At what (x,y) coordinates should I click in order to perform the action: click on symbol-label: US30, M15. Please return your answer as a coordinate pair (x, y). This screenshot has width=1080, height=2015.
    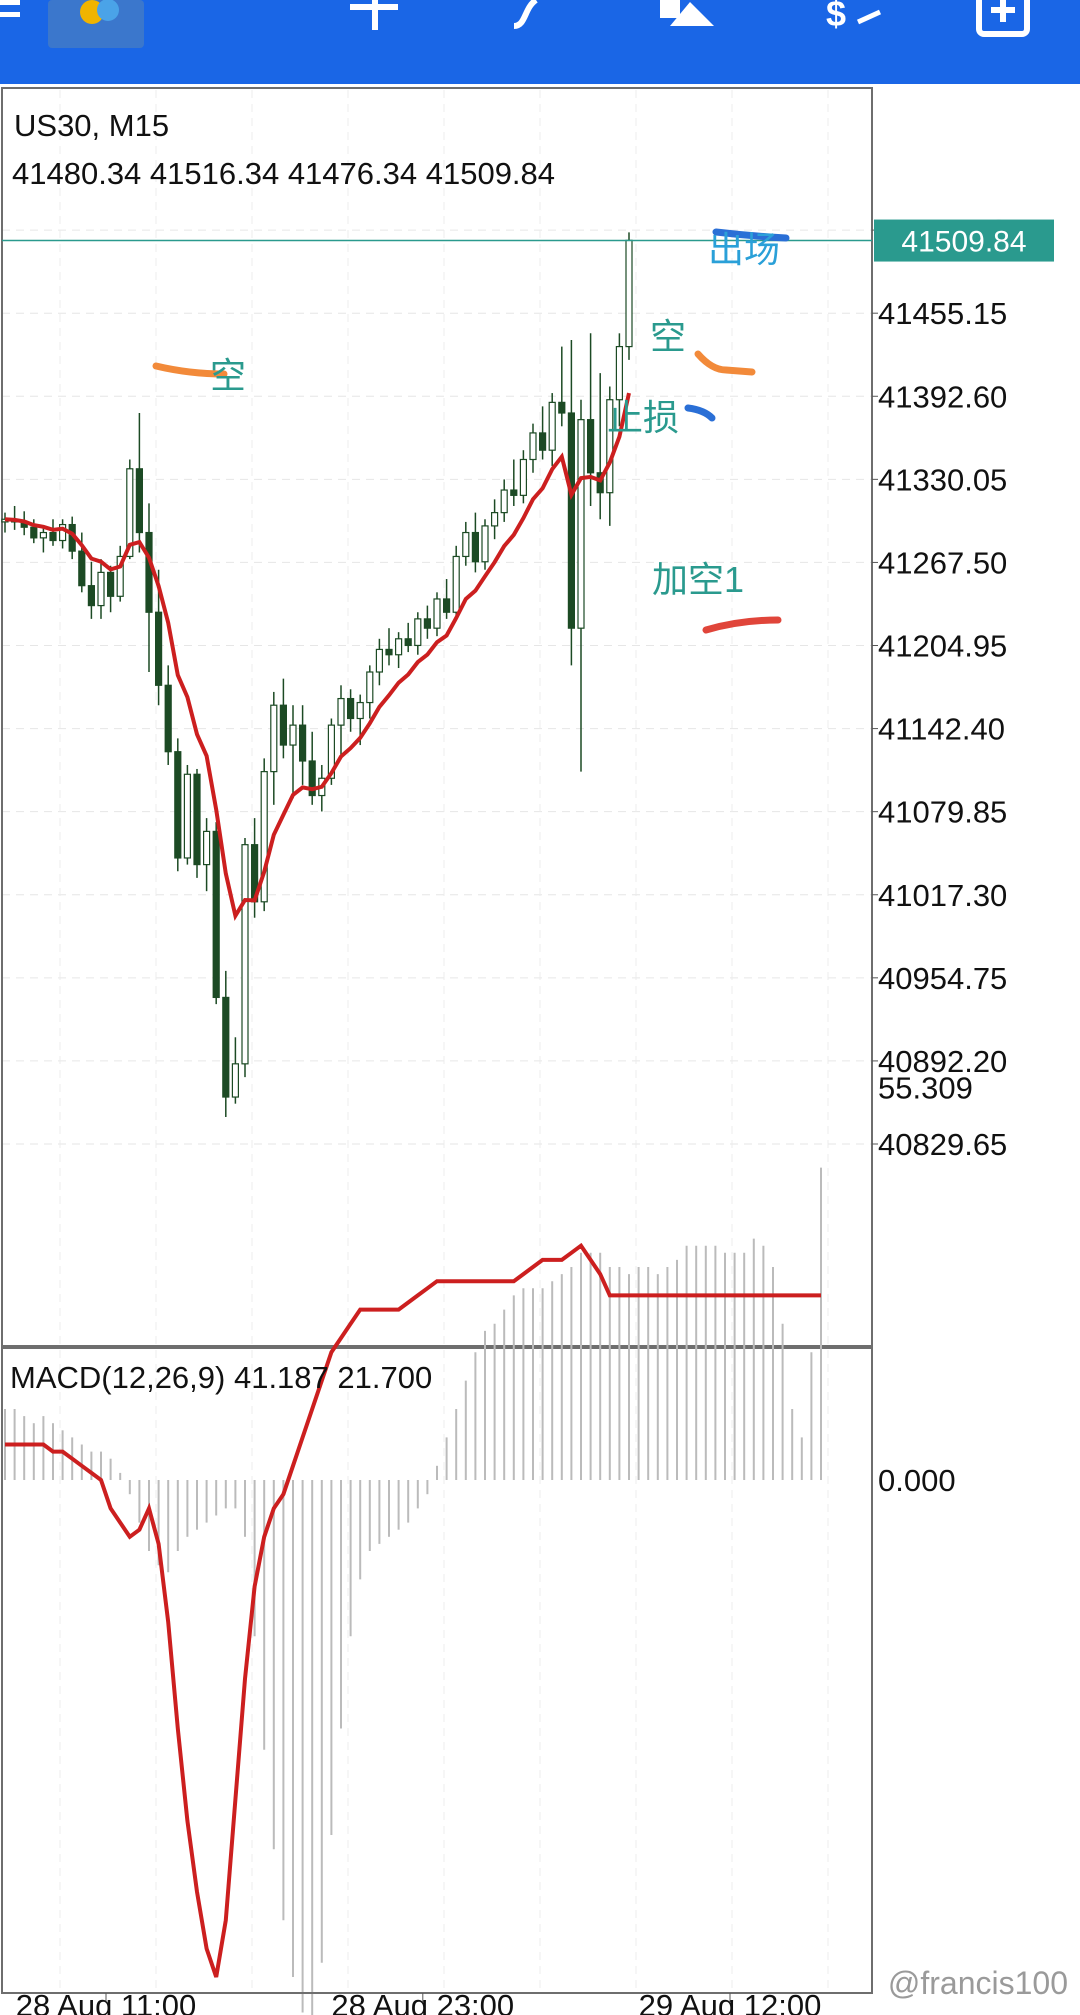
    Looking at the image, I should click on (91, 125).